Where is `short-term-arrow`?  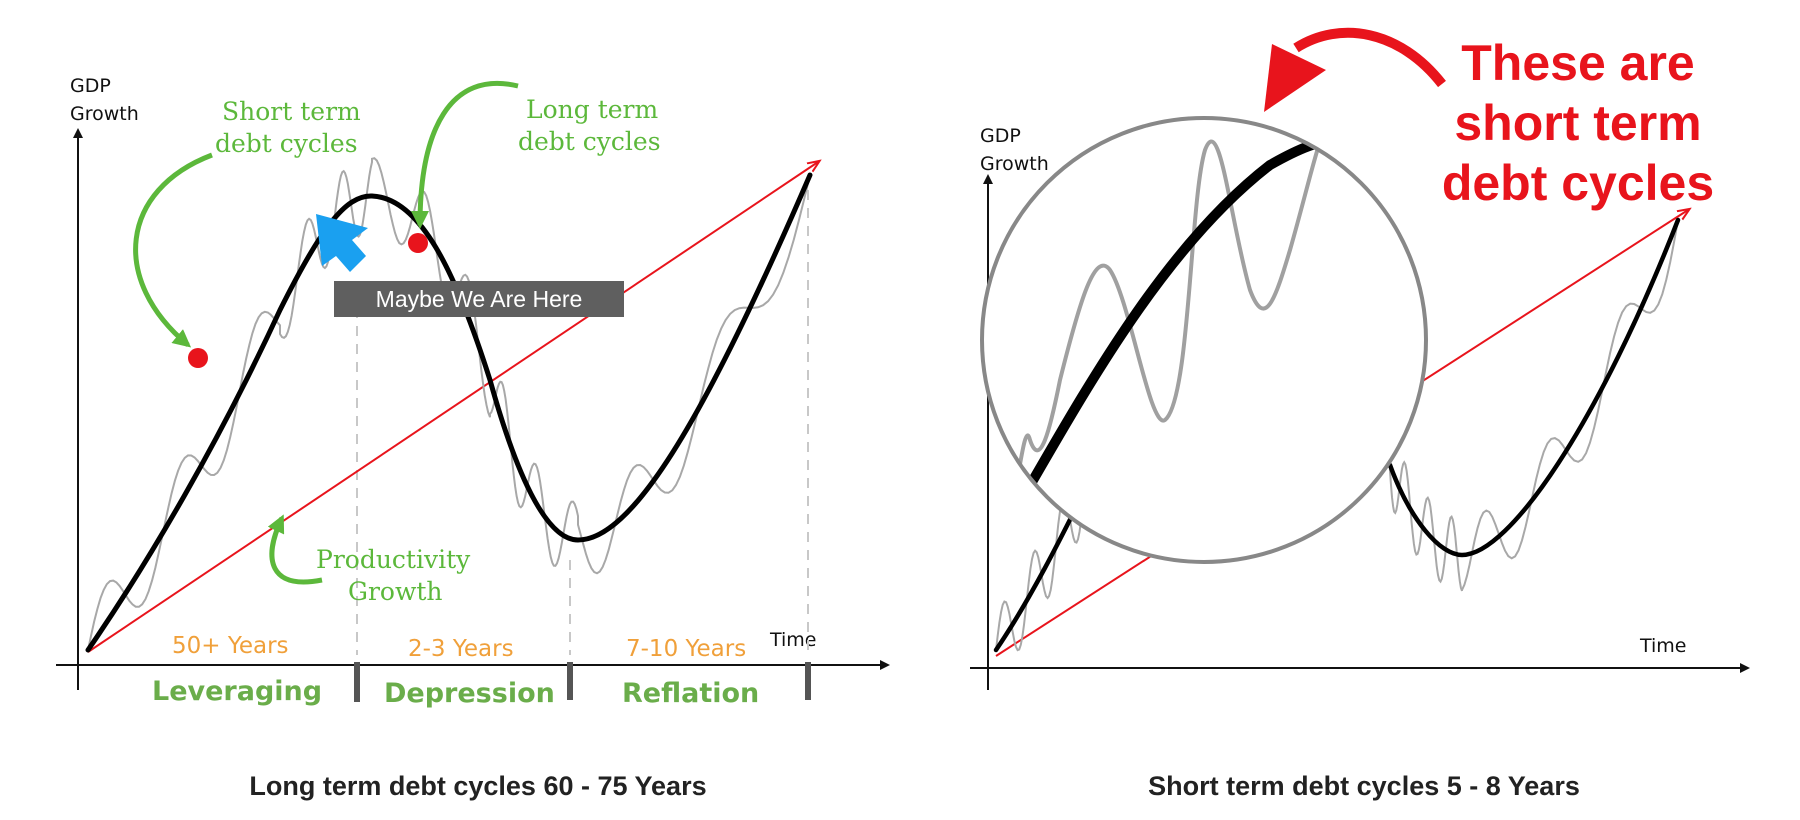
short-term-arrow is located at coordinates (173, 250).